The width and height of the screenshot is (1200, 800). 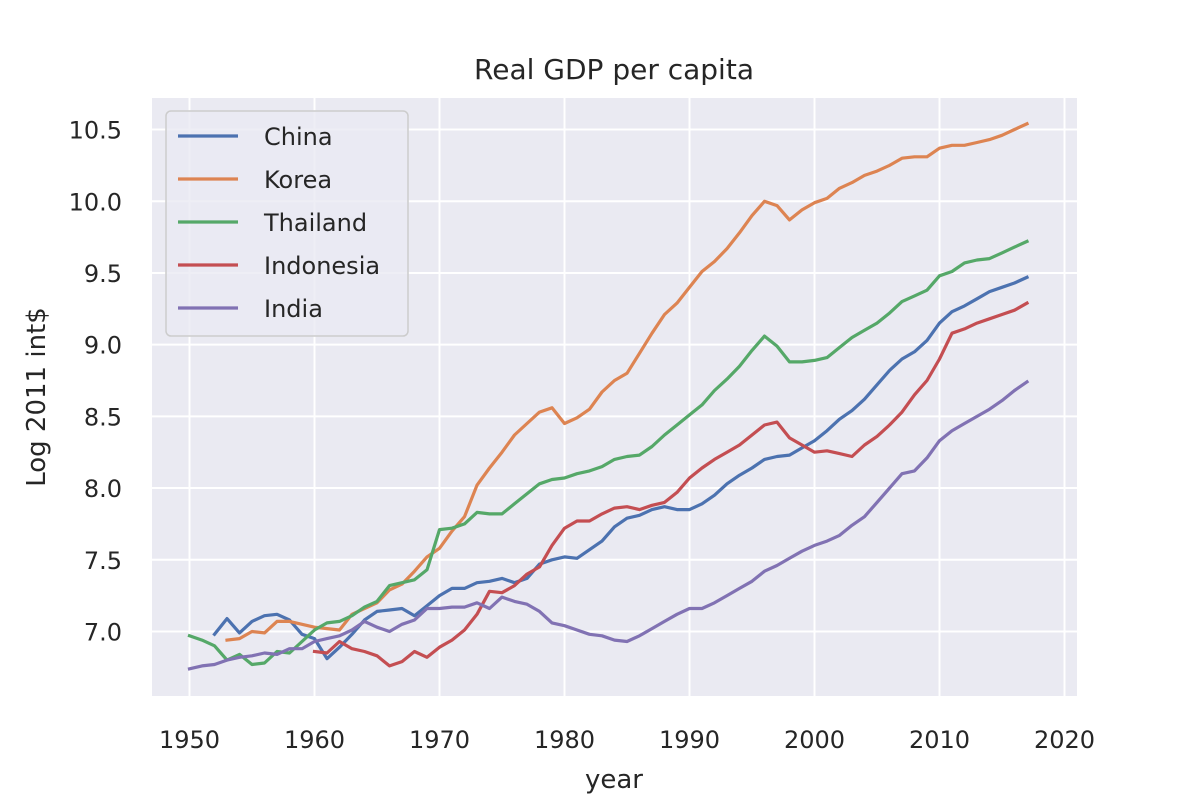 I want to click on legend-label-indonesia: Indonesia, so click(x=322, y=266).